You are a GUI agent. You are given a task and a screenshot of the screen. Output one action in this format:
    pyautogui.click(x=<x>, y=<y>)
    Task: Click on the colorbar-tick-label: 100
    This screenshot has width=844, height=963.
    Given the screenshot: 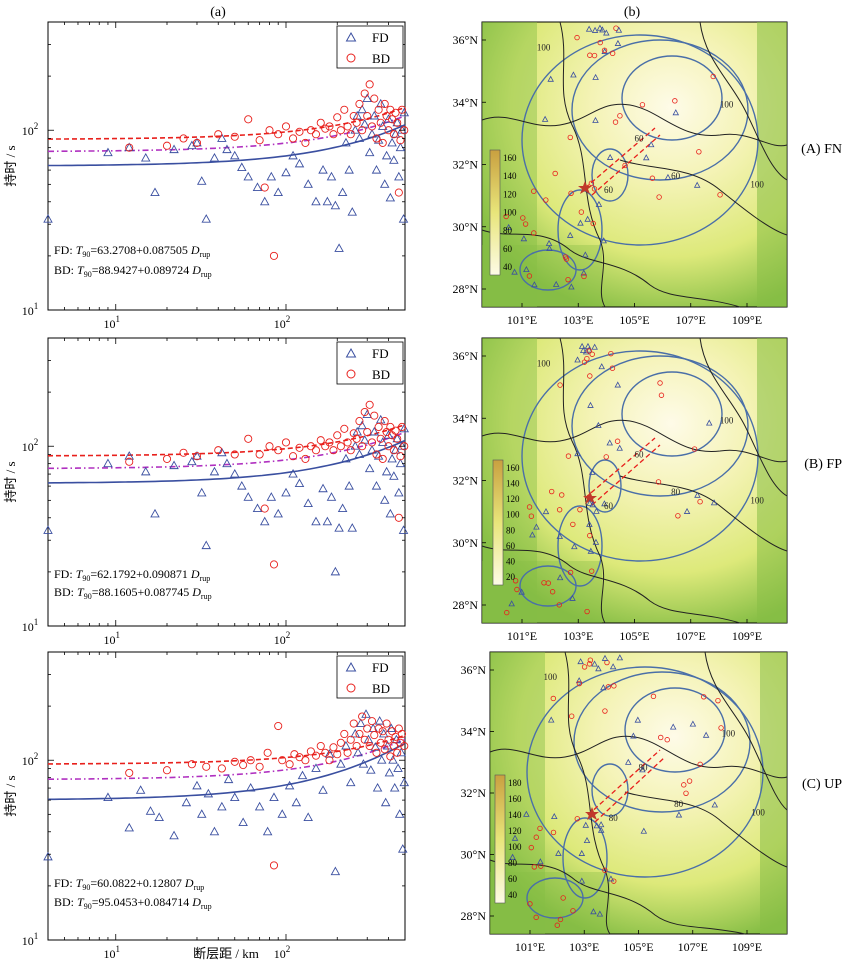 What is the action you would take?
    pyautogui.click(x=515, y=847)
    